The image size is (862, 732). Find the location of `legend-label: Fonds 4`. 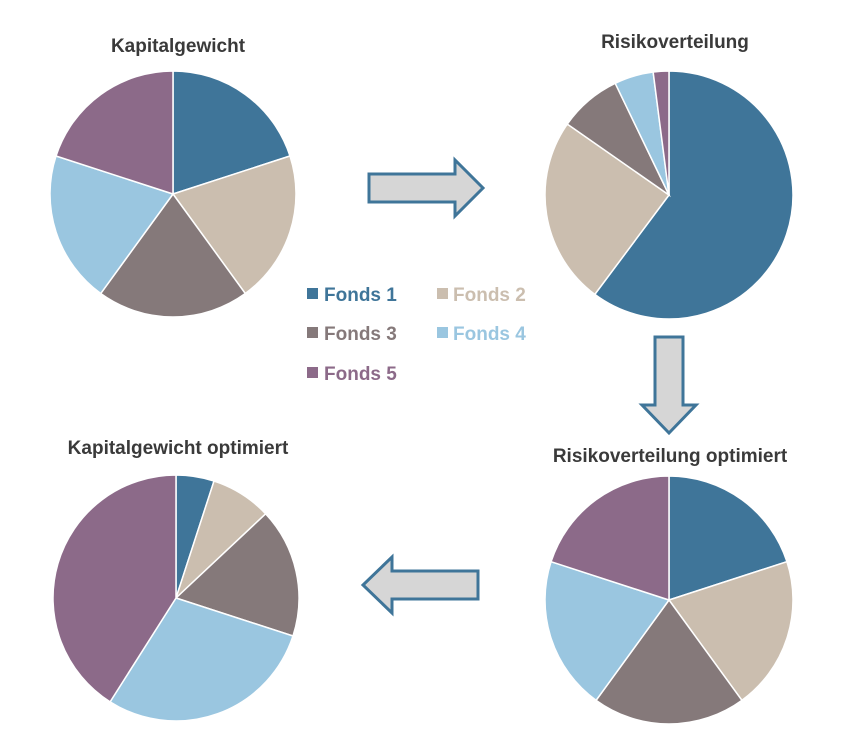

legend-label: Fonds 4 is located at coordinates (489, 334).